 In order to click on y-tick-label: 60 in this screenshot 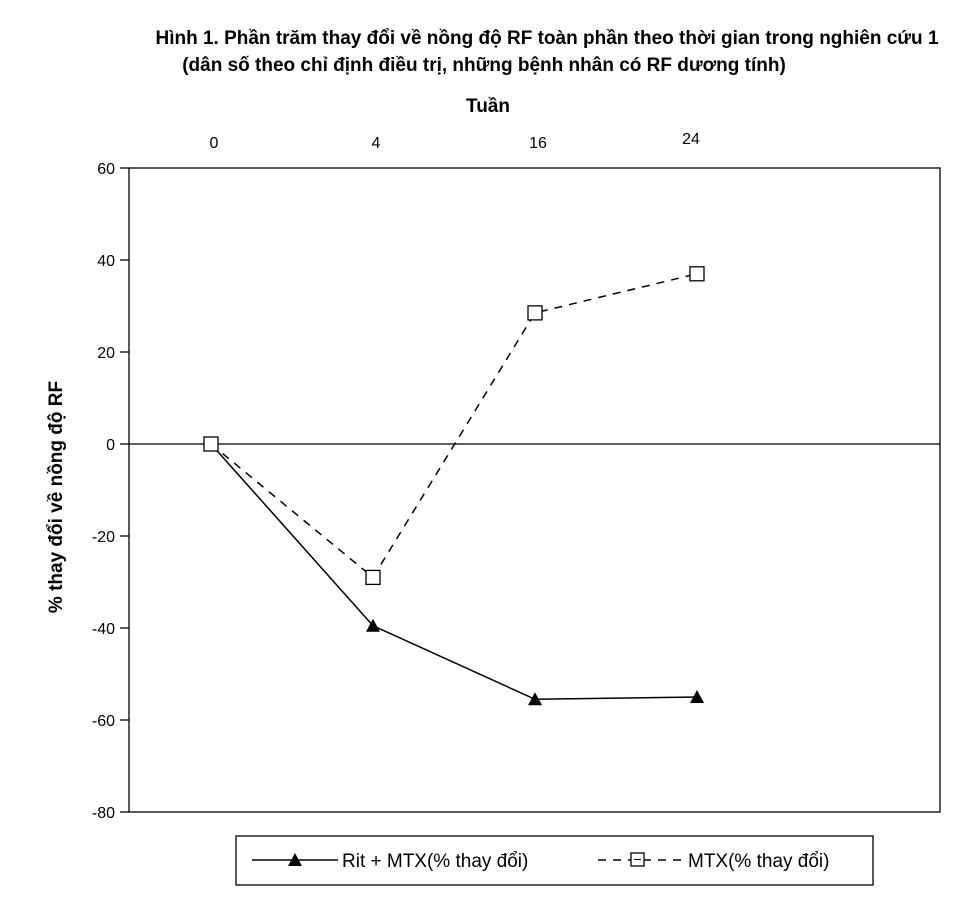, I will do `click(106, 169)`.